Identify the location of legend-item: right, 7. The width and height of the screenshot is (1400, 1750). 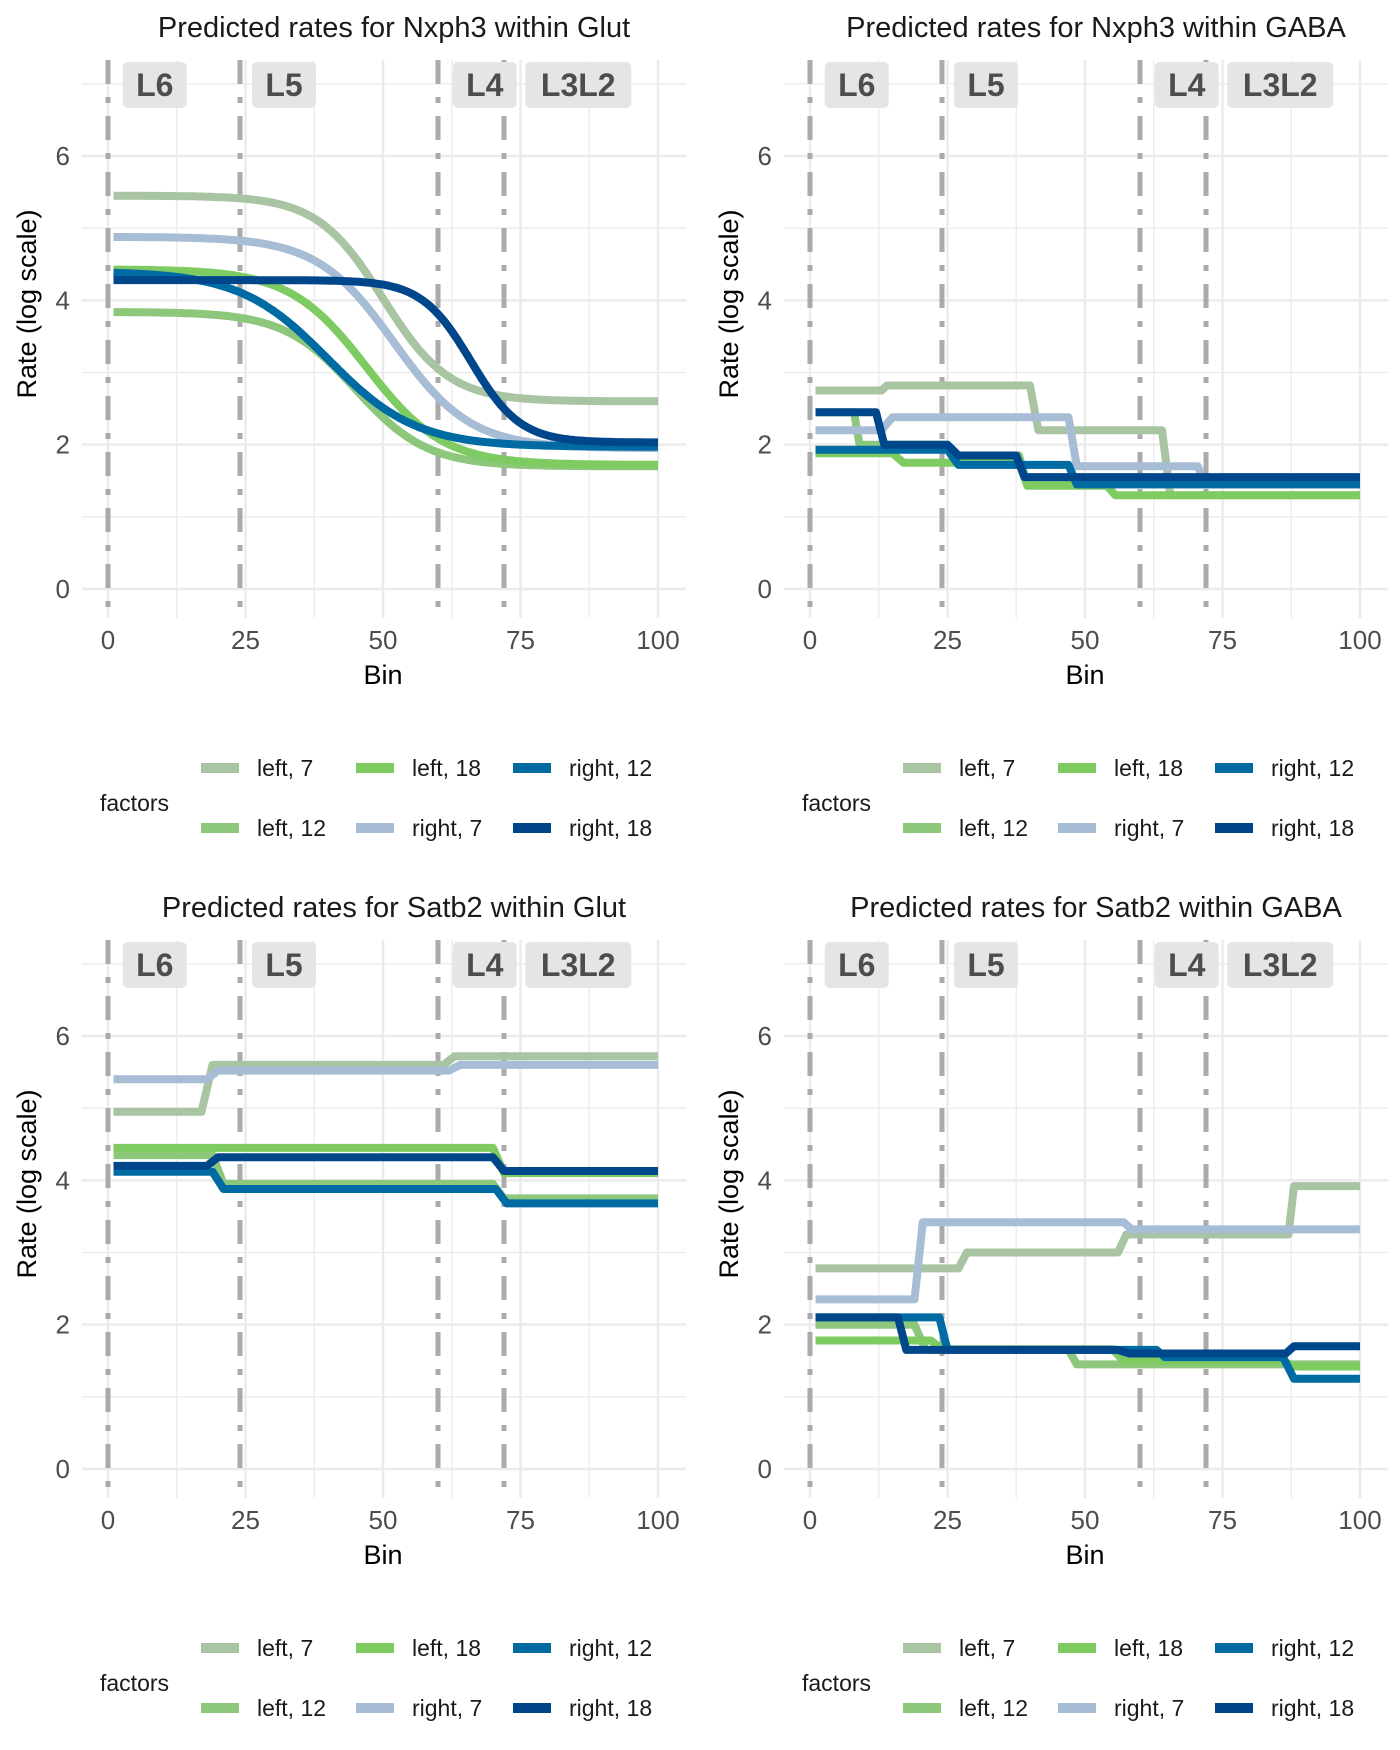
(1121, 828).